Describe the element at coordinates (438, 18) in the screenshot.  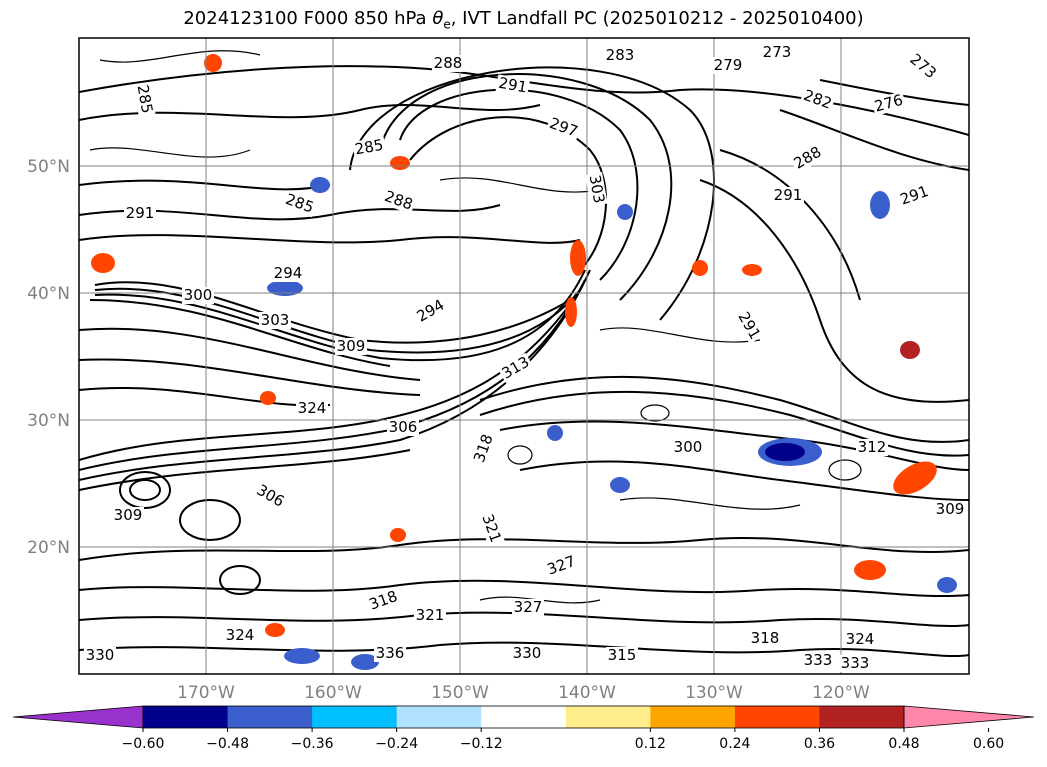
I see `title-theta: θ` at that location.